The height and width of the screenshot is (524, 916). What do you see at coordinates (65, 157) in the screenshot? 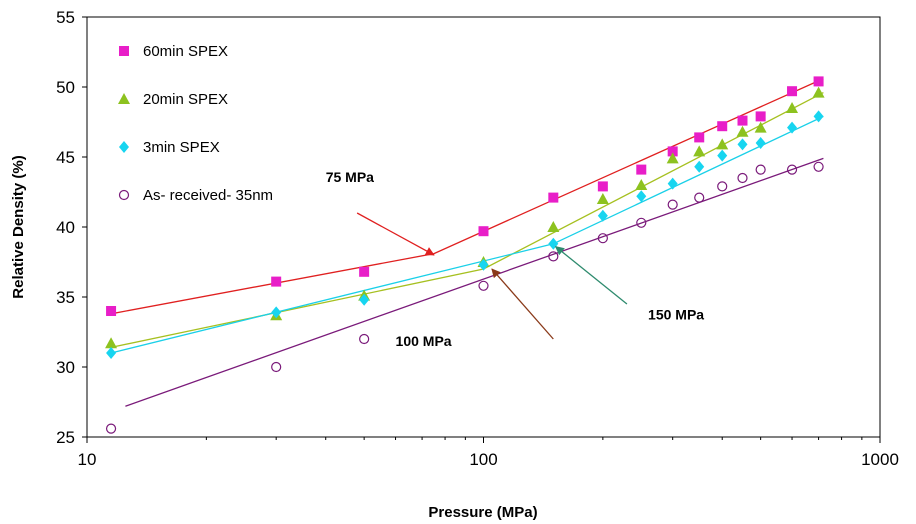
I see `y-tick-label: 45` at bounding box center [65, 157].